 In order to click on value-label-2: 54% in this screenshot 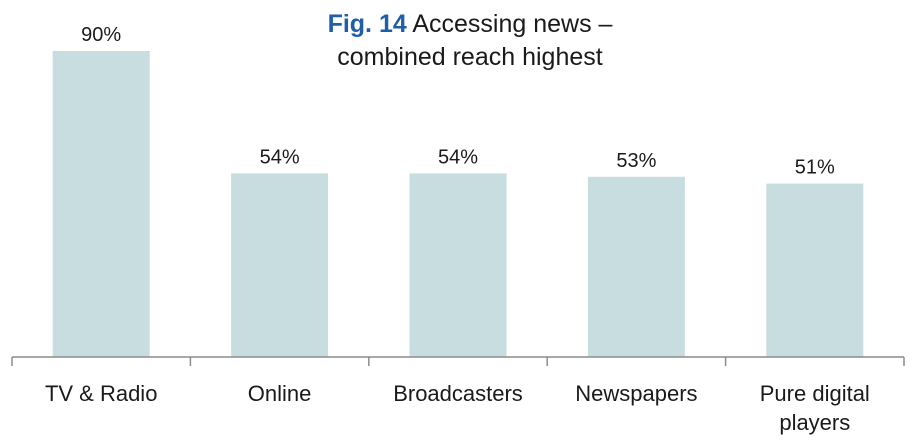, I will do `click(458, 157)`.